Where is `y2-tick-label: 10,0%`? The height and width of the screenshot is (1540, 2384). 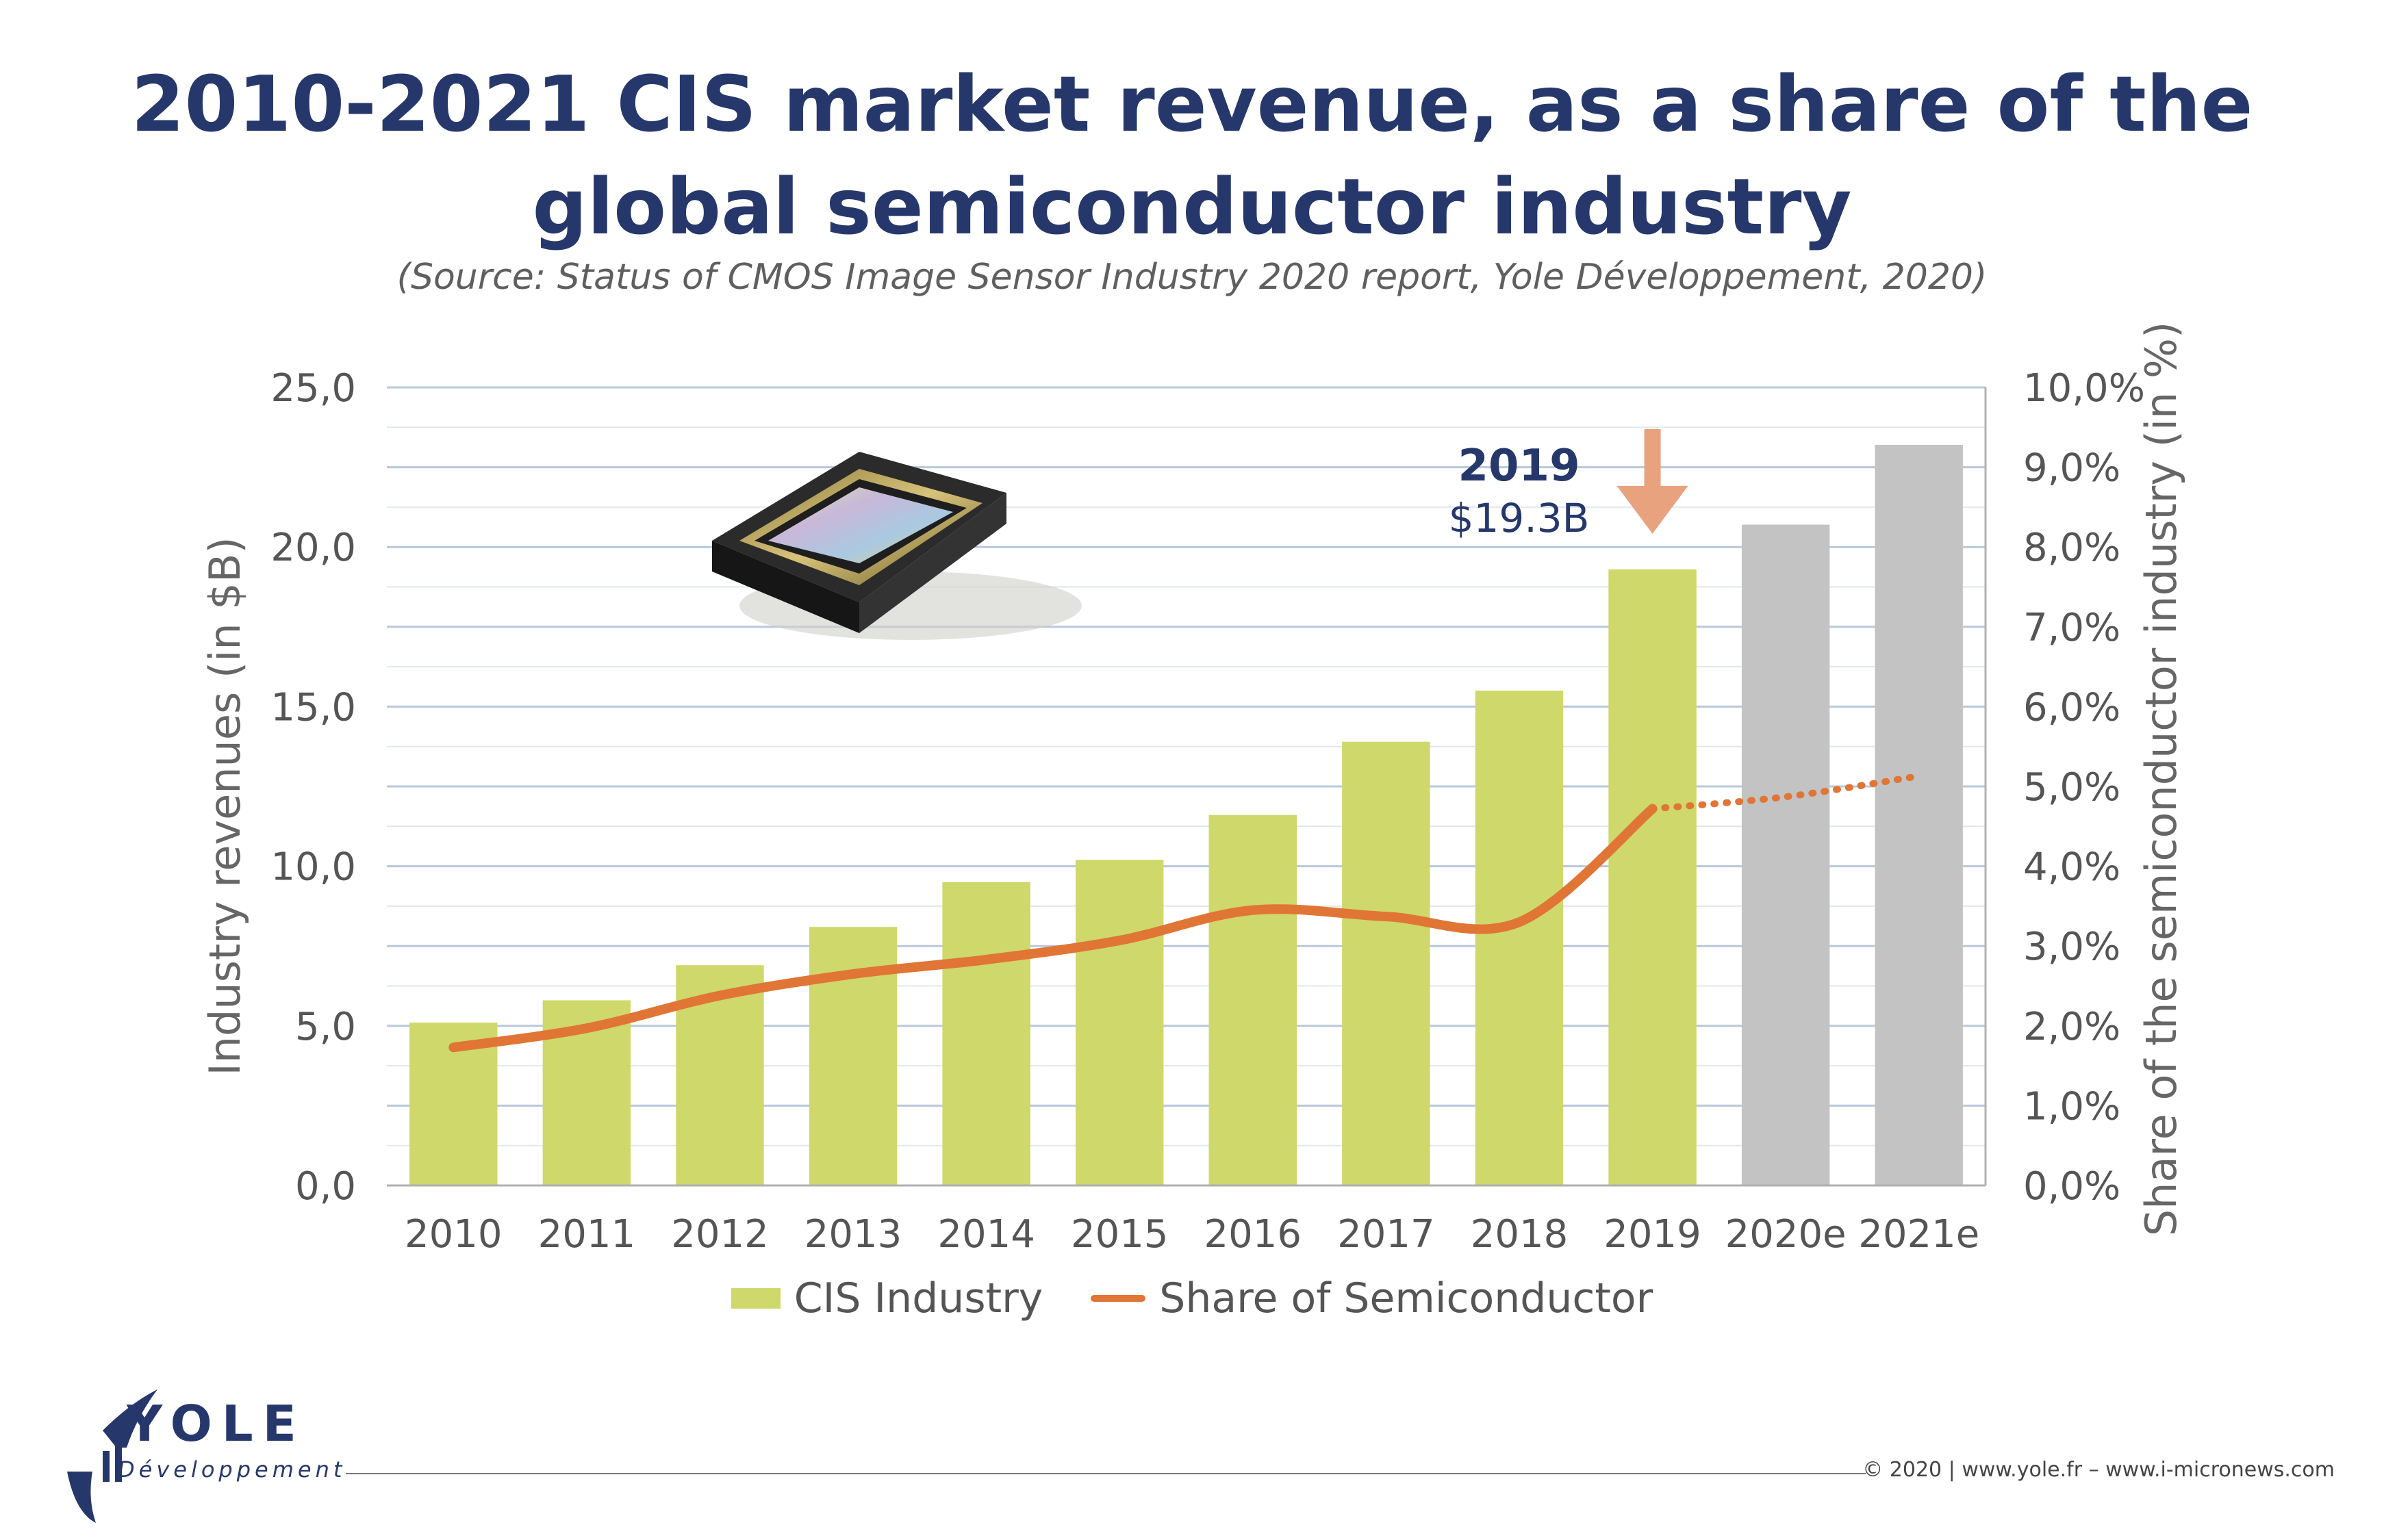 y2-tick-label: 10,0% is located at coordinates (2084, 388).